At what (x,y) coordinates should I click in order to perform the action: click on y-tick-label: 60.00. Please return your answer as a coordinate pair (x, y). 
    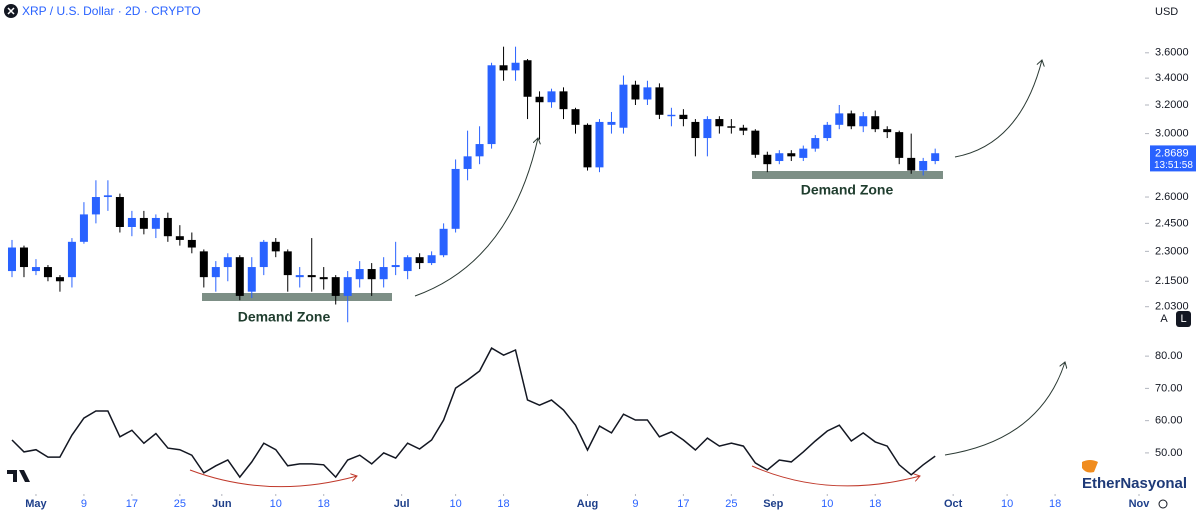
    Looking at the image, I should click on (1169, 421).